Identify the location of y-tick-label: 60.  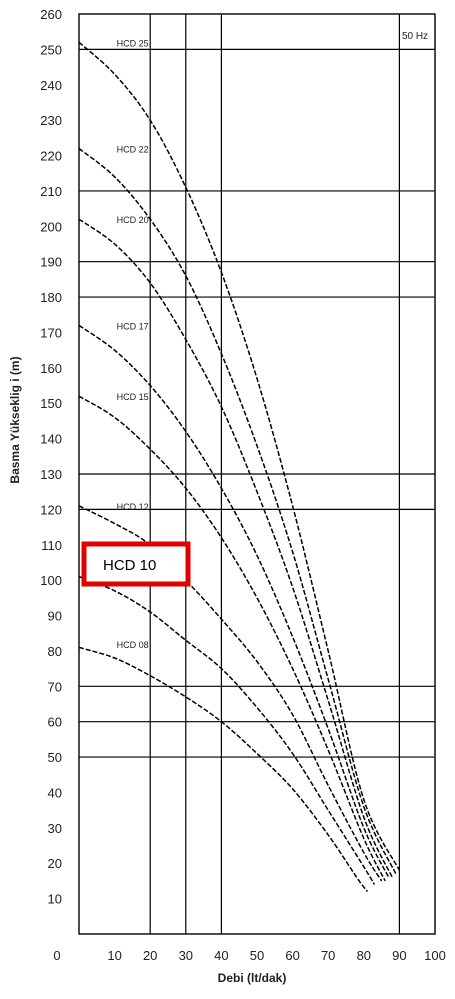
(55, 722).